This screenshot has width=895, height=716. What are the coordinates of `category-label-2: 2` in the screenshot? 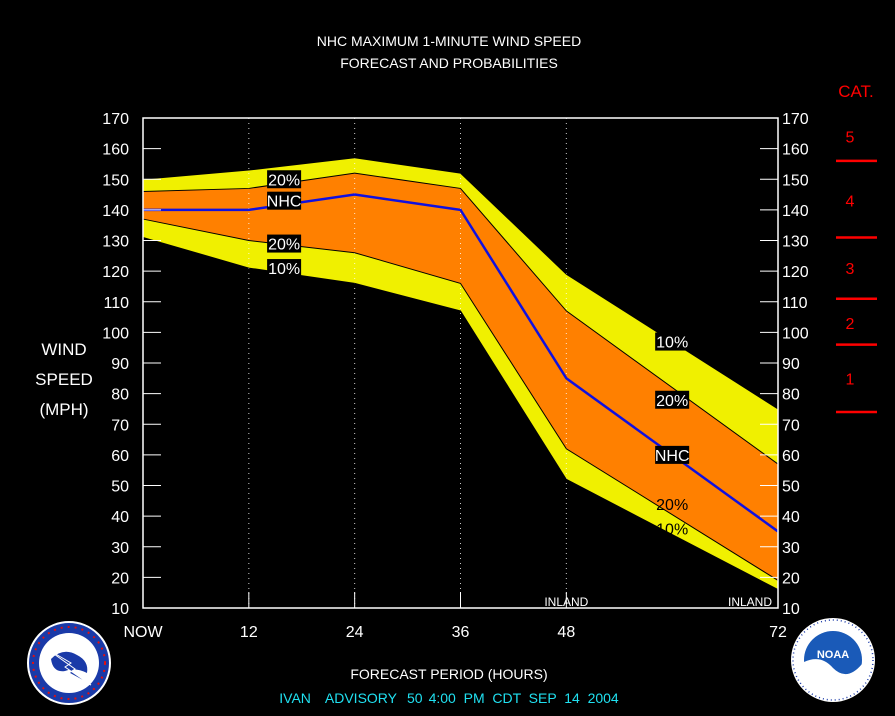 It's located at (850, 324).